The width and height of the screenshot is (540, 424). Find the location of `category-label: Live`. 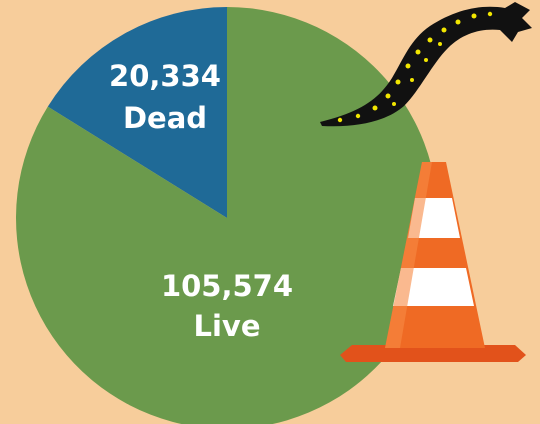

category-label: Live is located at coordinates (227, 326).